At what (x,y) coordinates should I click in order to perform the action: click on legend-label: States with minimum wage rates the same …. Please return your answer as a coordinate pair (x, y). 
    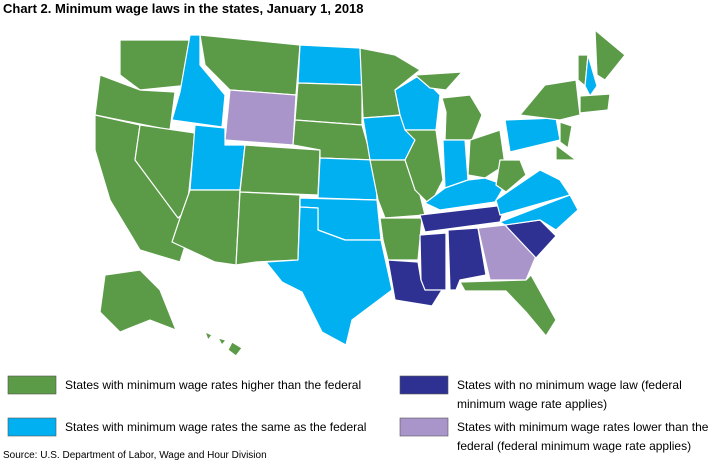
    Looking at the image, I should click on (215, 427).